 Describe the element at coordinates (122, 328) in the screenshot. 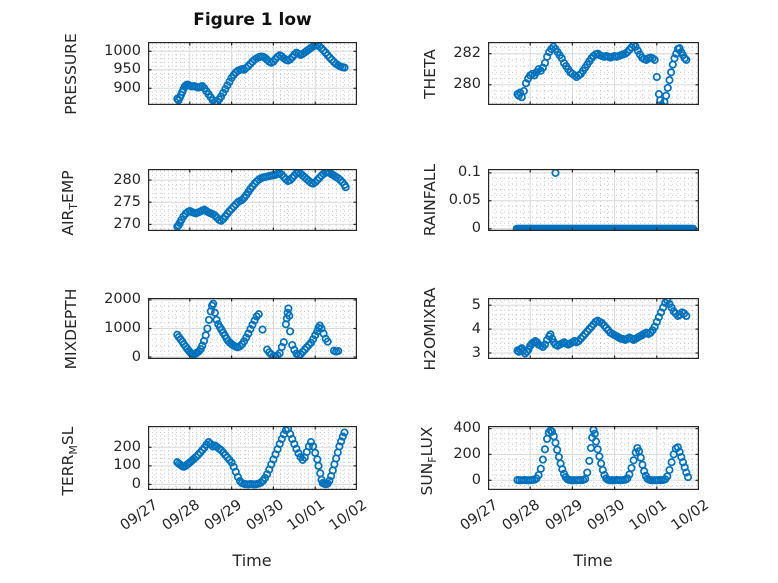

I see `y-tick-label-mixdepth: 1000` at that location.